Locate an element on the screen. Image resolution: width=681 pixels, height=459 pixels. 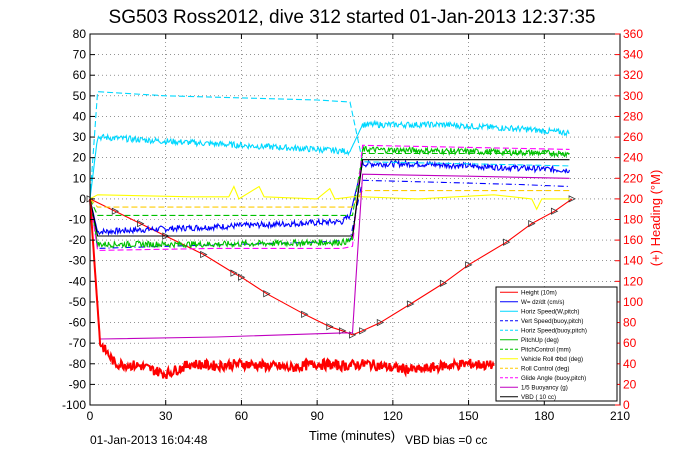
footer-timestamp: 01-Jan-2013 16:04:48 is located at coordinates (149, 440).